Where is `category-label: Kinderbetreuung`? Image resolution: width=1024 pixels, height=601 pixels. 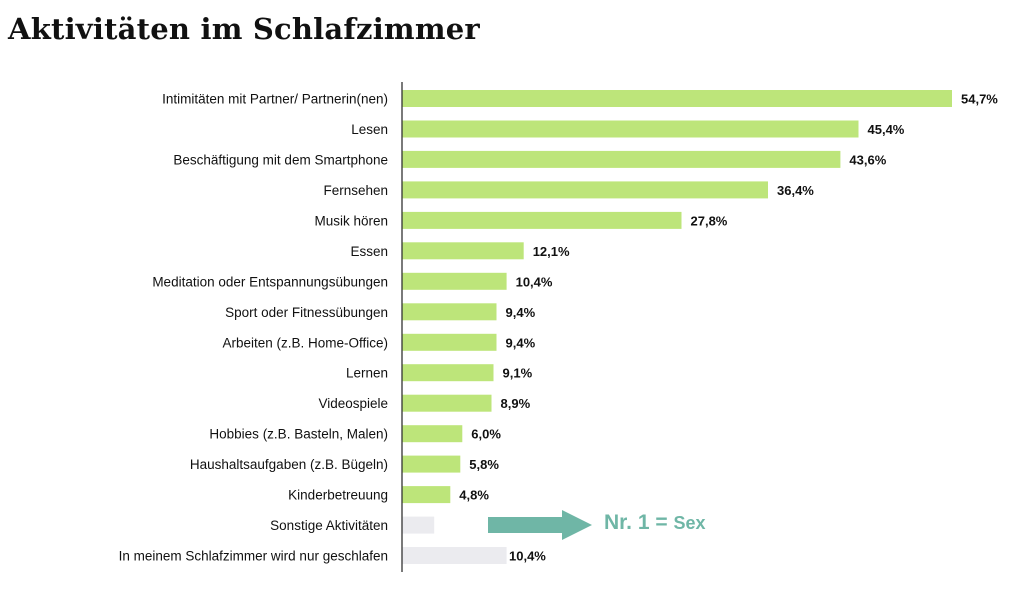 category-label: Kinderbetreuung is located at coordinates (338, 495).